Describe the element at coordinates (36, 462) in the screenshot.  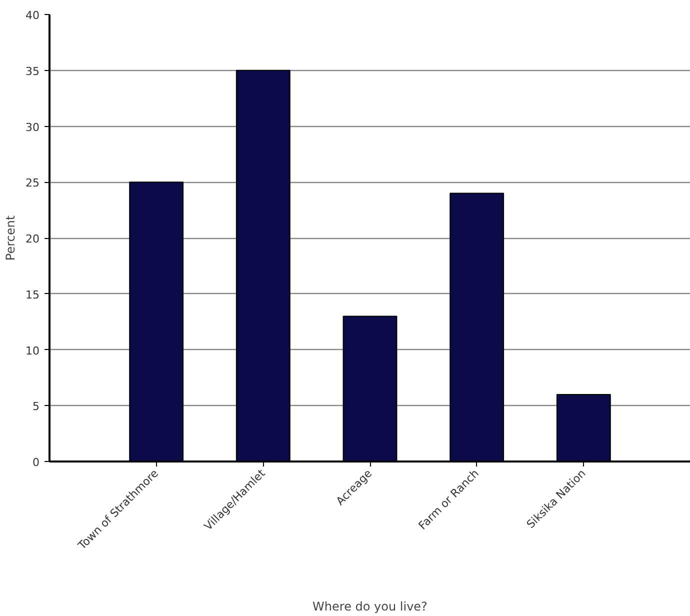
I see `y-tick-label: 0` at that location.